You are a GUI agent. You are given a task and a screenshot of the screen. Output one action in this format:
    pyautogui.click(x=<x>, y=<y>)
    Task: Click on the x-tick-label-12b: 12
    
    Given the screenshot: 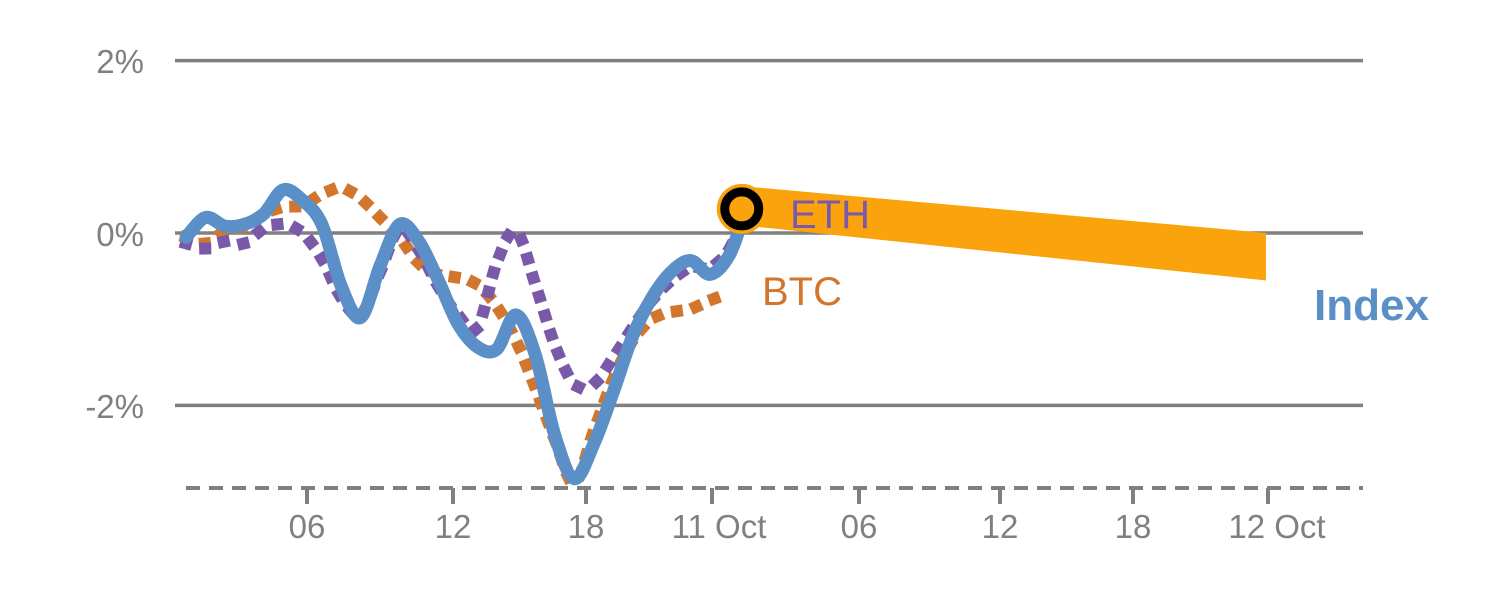 What is the action you would take?
    pyautogui.click(x=1000, y=526)
    